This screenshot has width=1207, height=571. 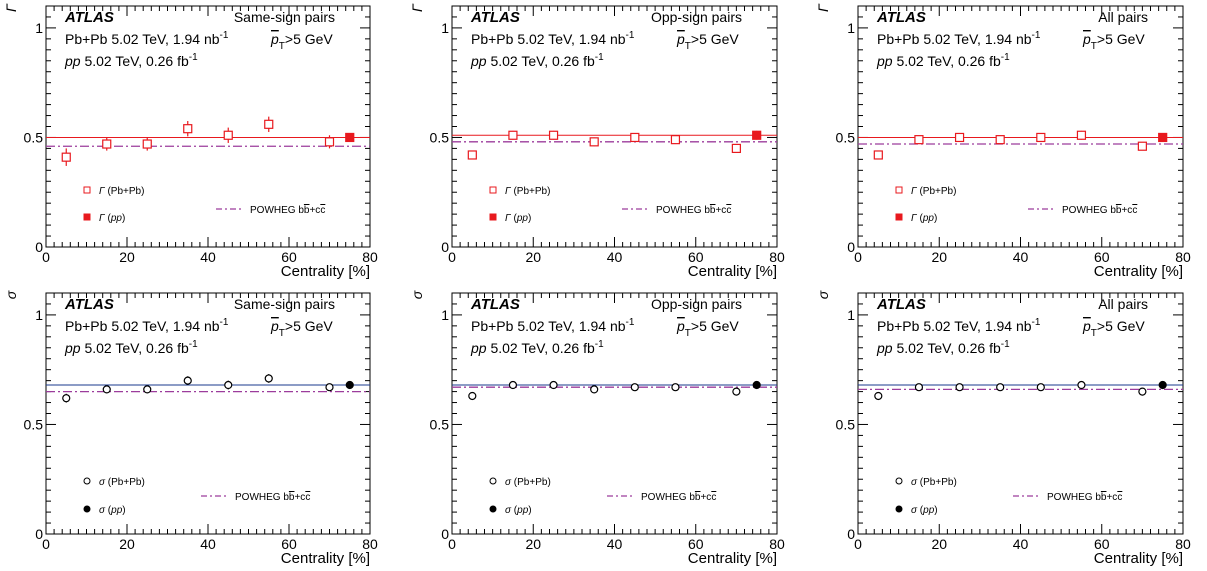 What do you see at coordinates (284, 304) in the screenshot?
I see `pair-label: Same-sign pairs` at bounding box center [284, 304].